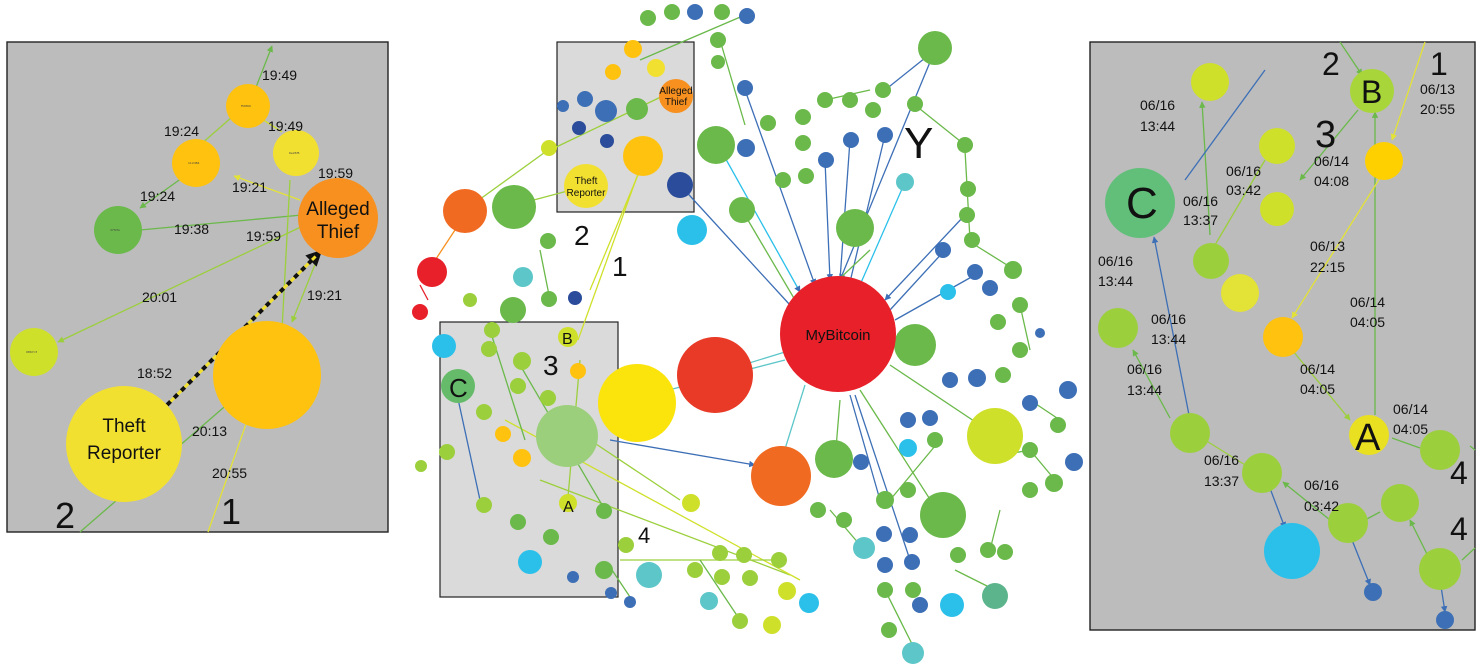 The width and height of the screenshot is (1481, 668). Describe the element at coordinates (181, 131) in the screenshot. I see `edge-time: 19:24` at that location.